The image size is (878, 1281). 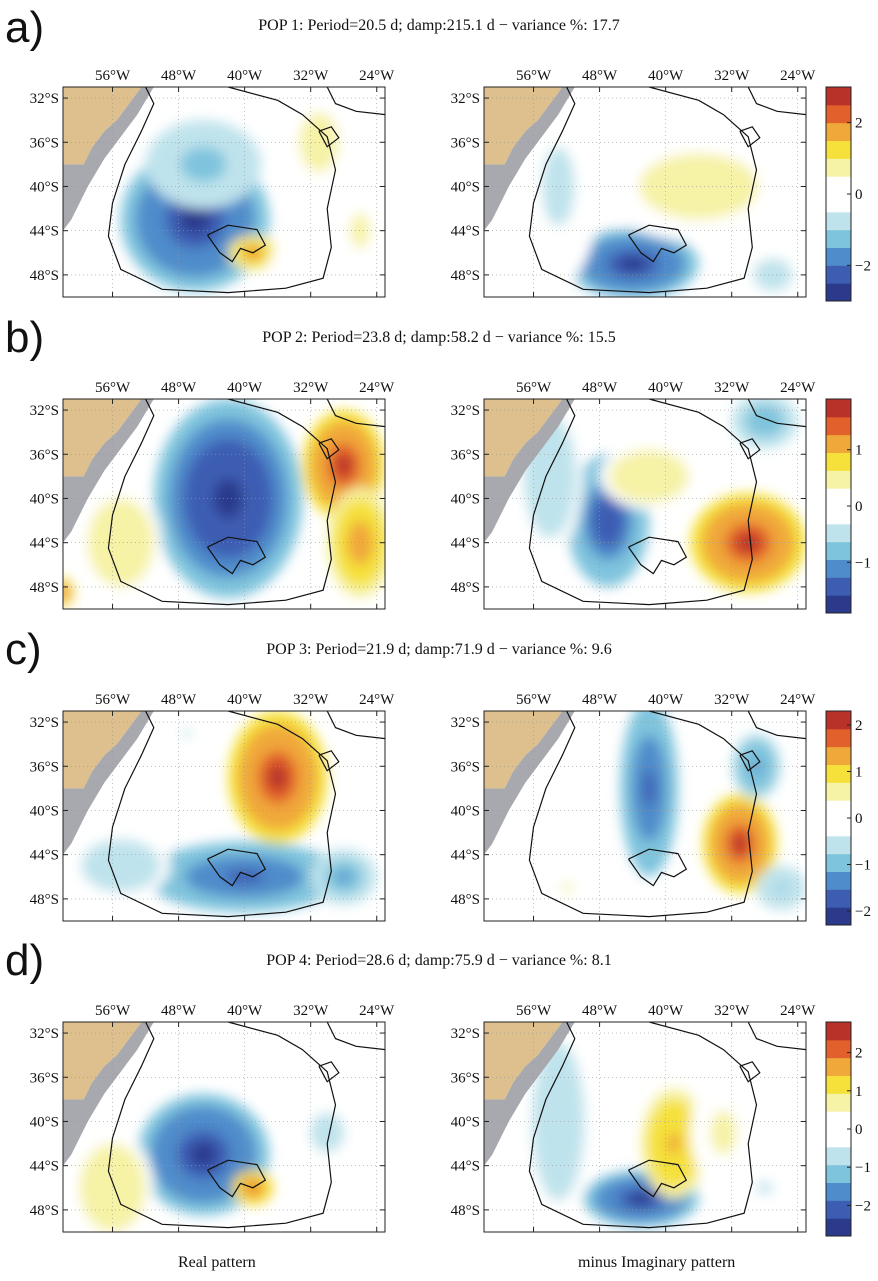 What do you see at coordinates (863, 563) in the screenshot?
I see `colorbar-tick-label: −1` at bounding box center [863, 563].